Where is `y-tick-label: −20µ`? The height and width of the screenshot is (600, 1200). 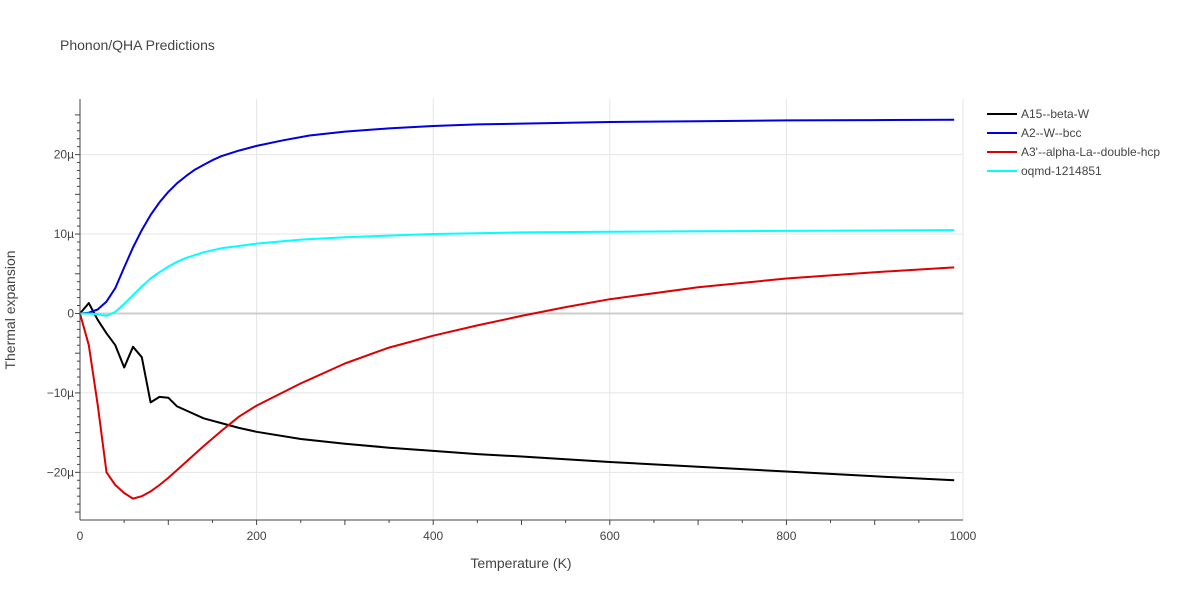 y-tick-label: −20µ is located at coordinates (60, 472).